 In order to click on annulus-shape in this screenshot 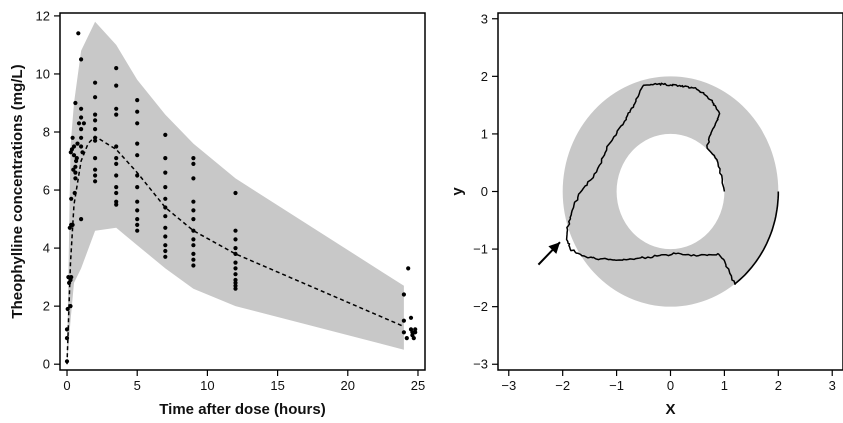, I will do `click(670, 191)`.